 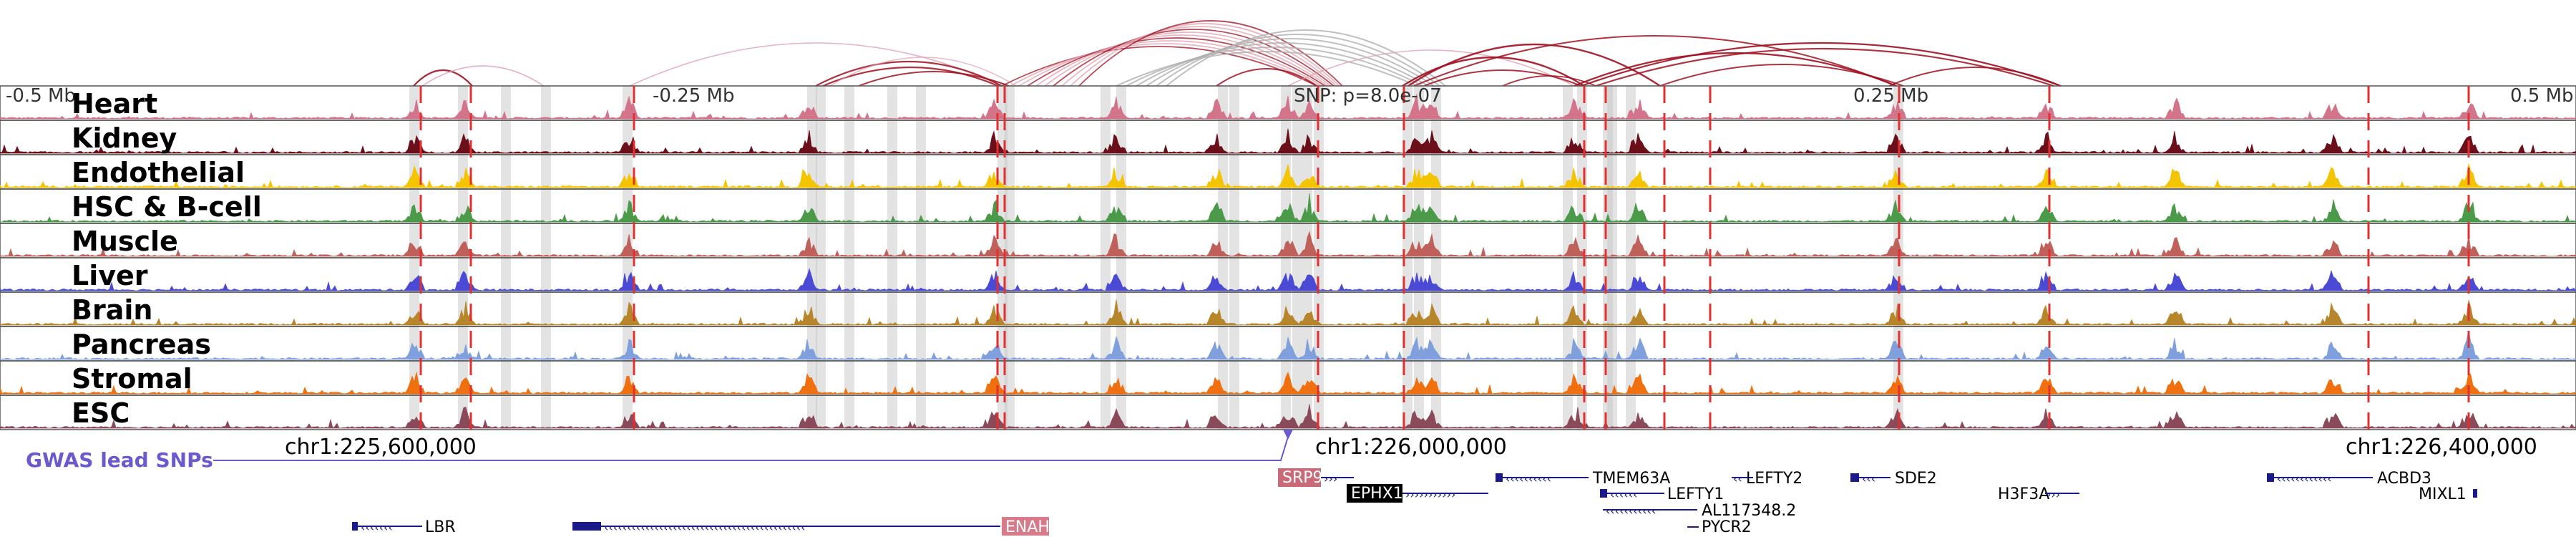 I want to click on svg-text: LEFTY2, so click(x=1774, y=479).